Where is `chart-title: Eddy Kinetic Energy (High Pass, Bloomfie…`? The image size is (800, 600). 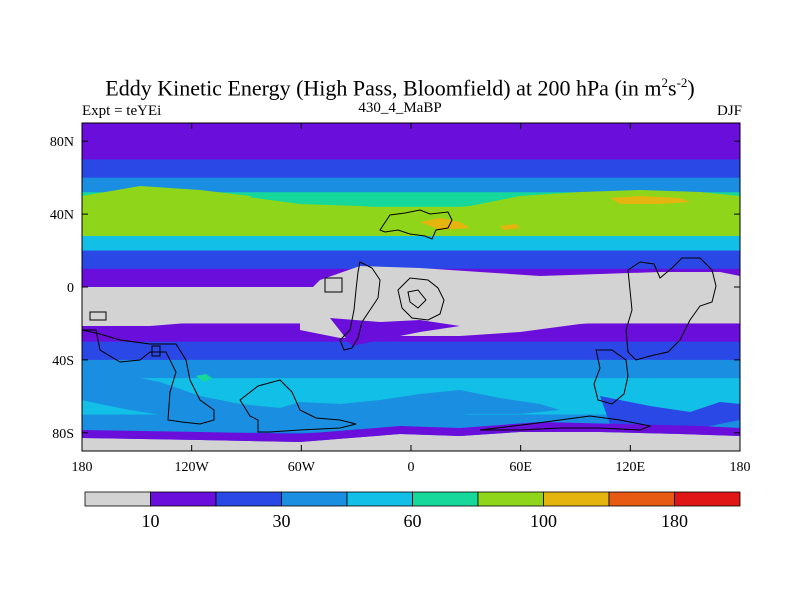
chart-title: Eddy Kinetic Energy (High Pass, Bloomfie… is located at coordinates (400, 88).